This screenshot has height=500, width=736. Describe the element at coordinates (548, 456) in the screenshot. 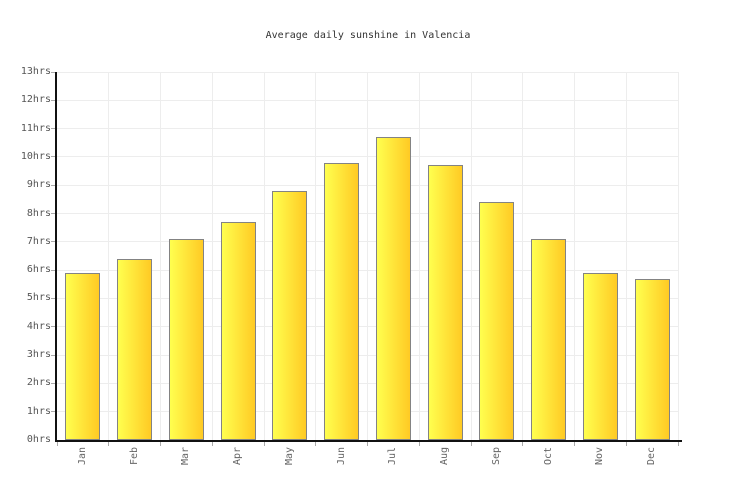

I see `x-axis-label: Oct` at that location.